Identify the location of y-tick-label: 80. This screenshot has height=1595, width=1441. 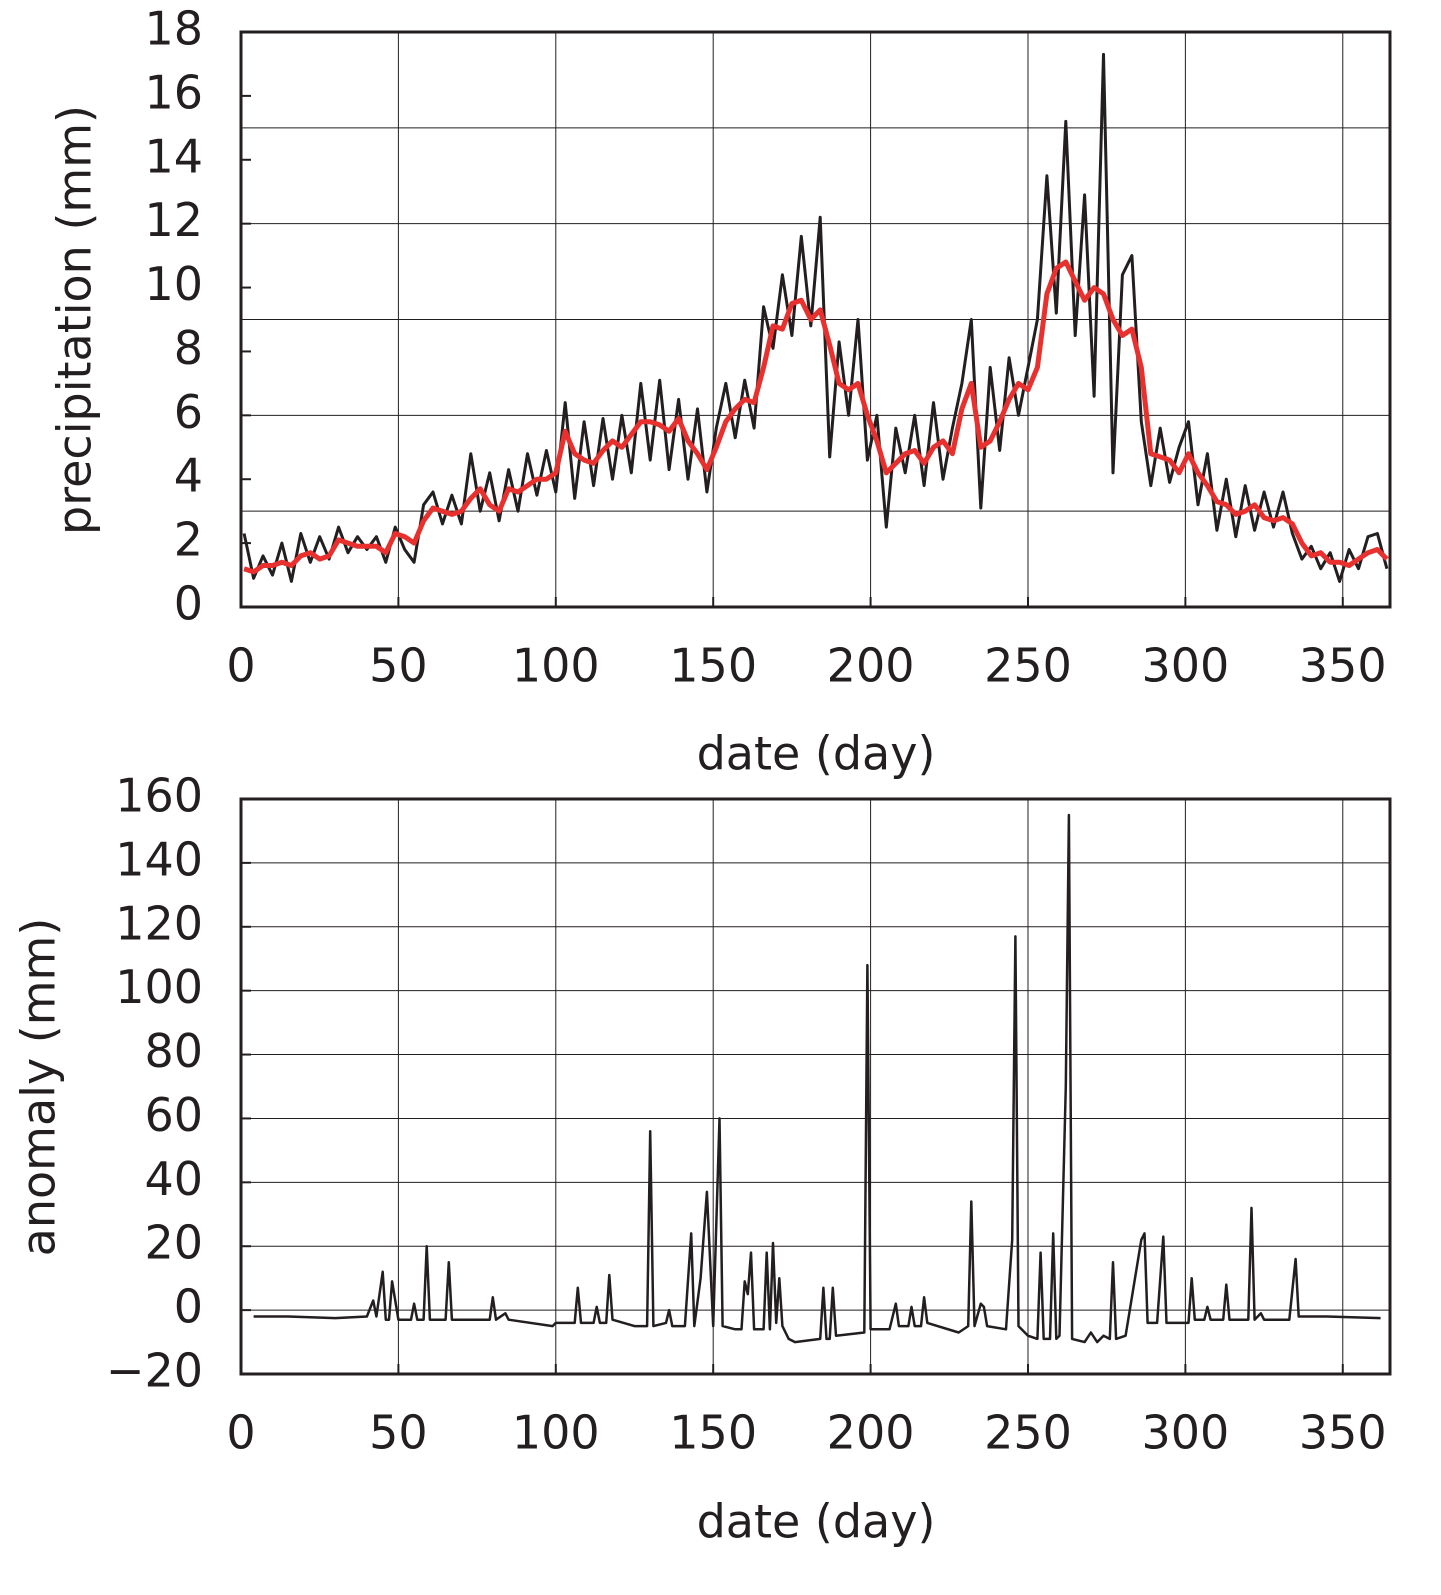
(173, 1051).